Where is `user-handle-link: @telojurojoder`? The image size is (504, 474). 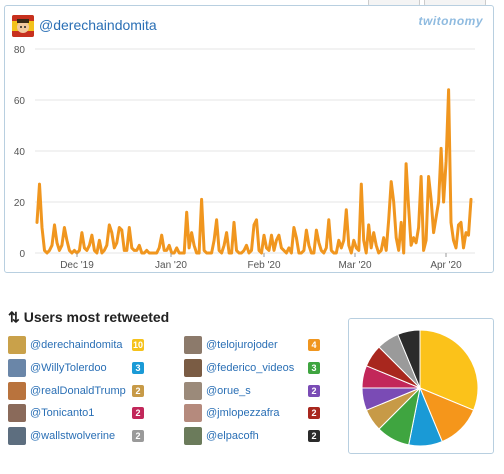 user-handle-link: @telojurojoder is located at coordinates (242, 345).